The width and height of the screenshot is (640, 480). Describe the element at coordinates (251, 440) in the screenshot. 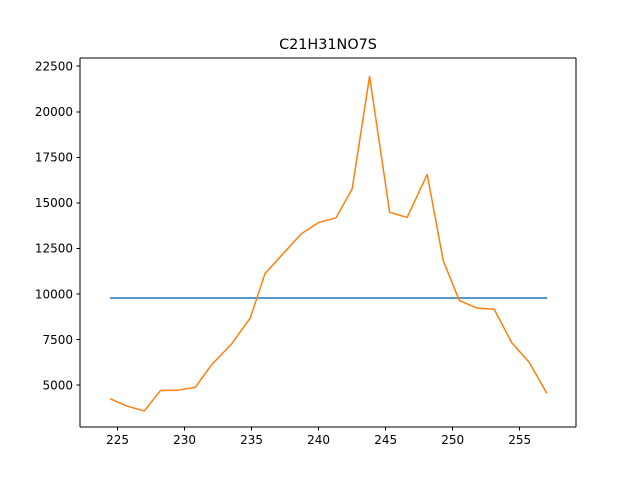

I see `x-tick-label: 235` at that location.